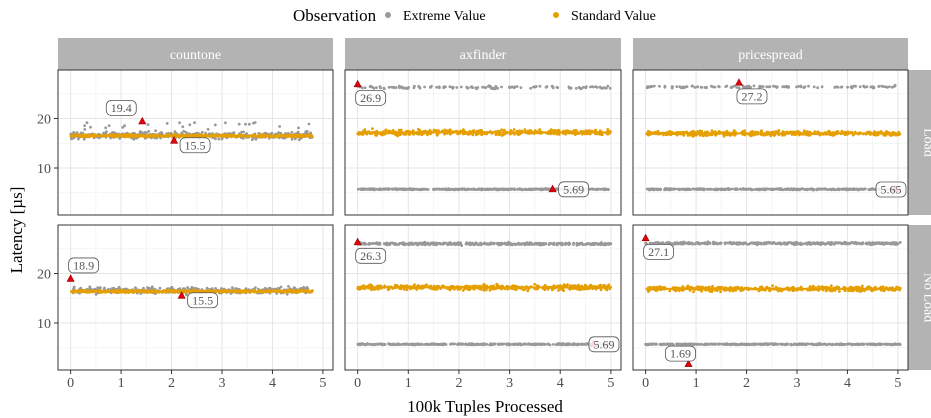 The width and height of the screenshot is (931, 418). I want to click on value-label: 15.5, so click(195, 145).